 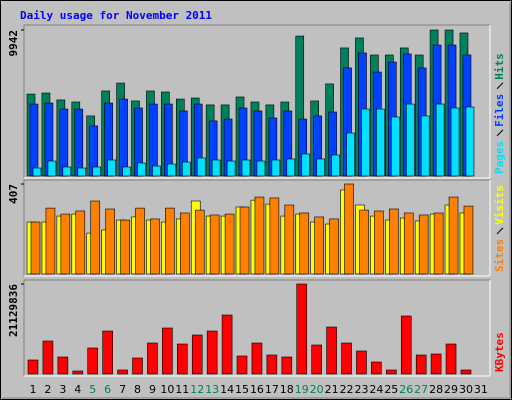 I want to click on x-tick-label: 5, so click(x=92, y=389).